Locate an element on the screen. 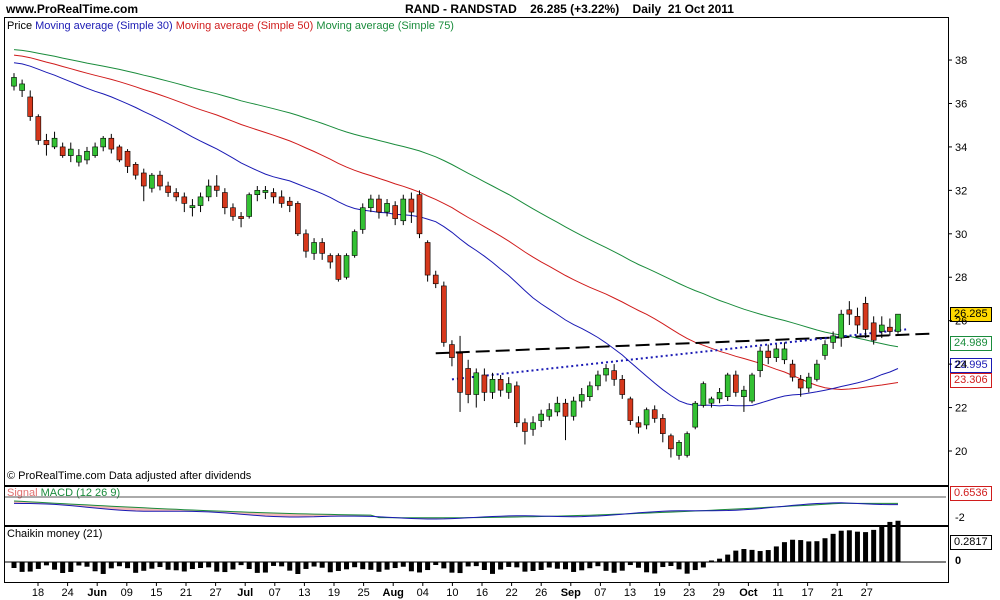 This screenshot has width=1000, height=600. ma30-tag: 23.995 is located at coordinates (971, 365).